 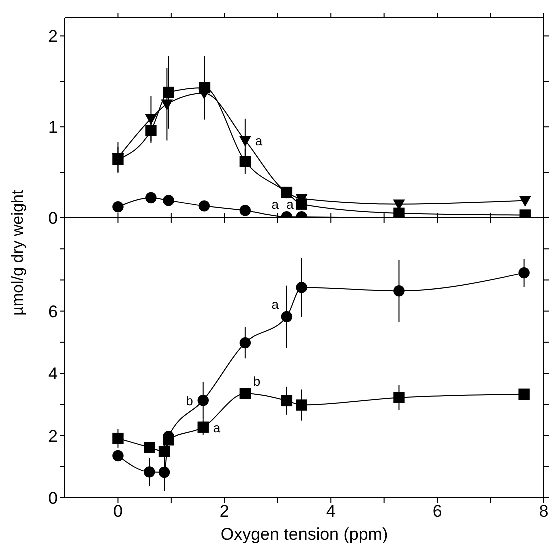 What do you see at coordinates (118, 512) in the screenshot?
I see `x-tick-label: 0` at bounding box center [118, 512].